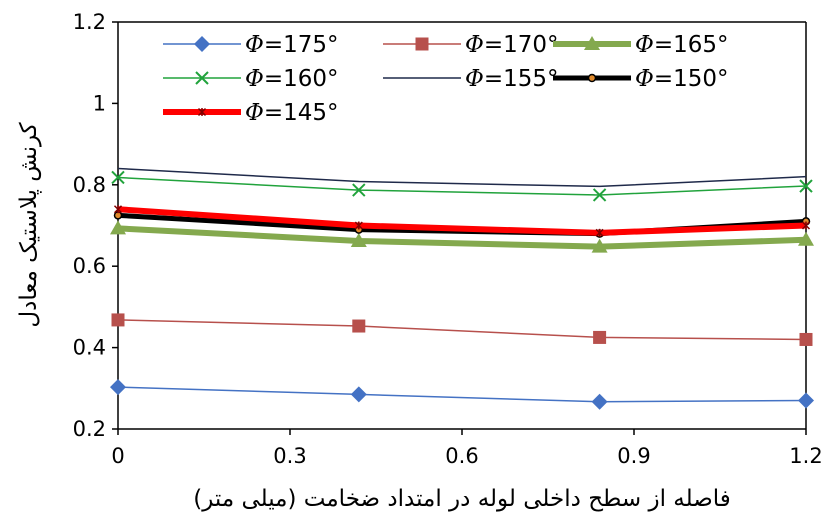  What do you see at coordinates (633, 456) in the screenshot?
I see `x-tick-label: 0.9` at bounding box center [633, 456].